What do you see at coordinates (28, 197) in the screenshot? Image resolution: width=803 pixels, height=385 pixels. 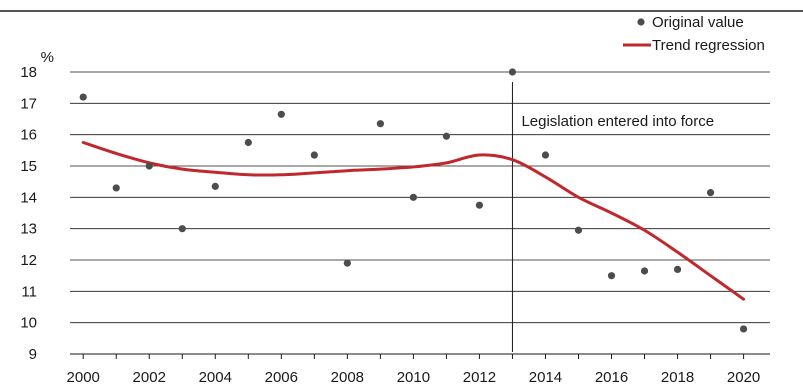 I see `y-tick-label: 14` at bounding box center [28, 197].